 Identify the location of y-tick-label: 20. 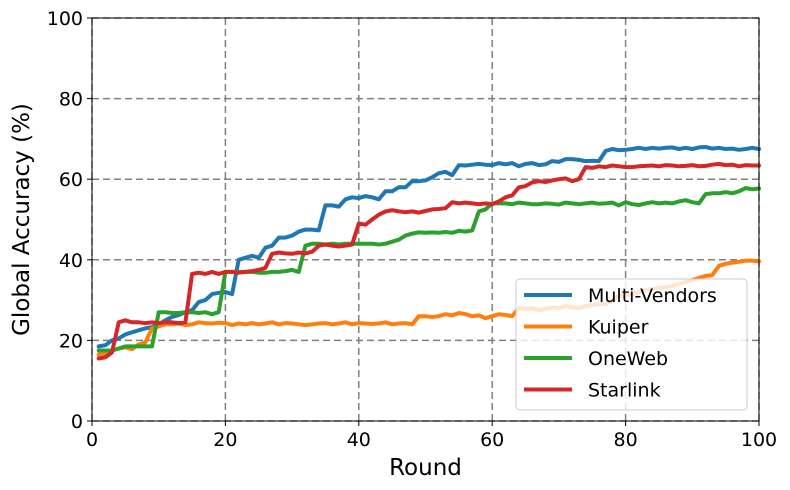
(71, 341).